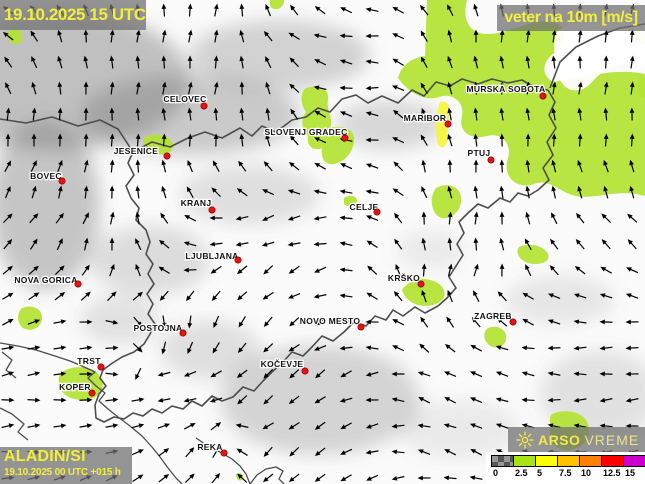 This screenshot has width=645, height=484. What do you see at coordinates (525, 439) in the screenshot?
I see `sun-icon` at bounding box center [525, 439].